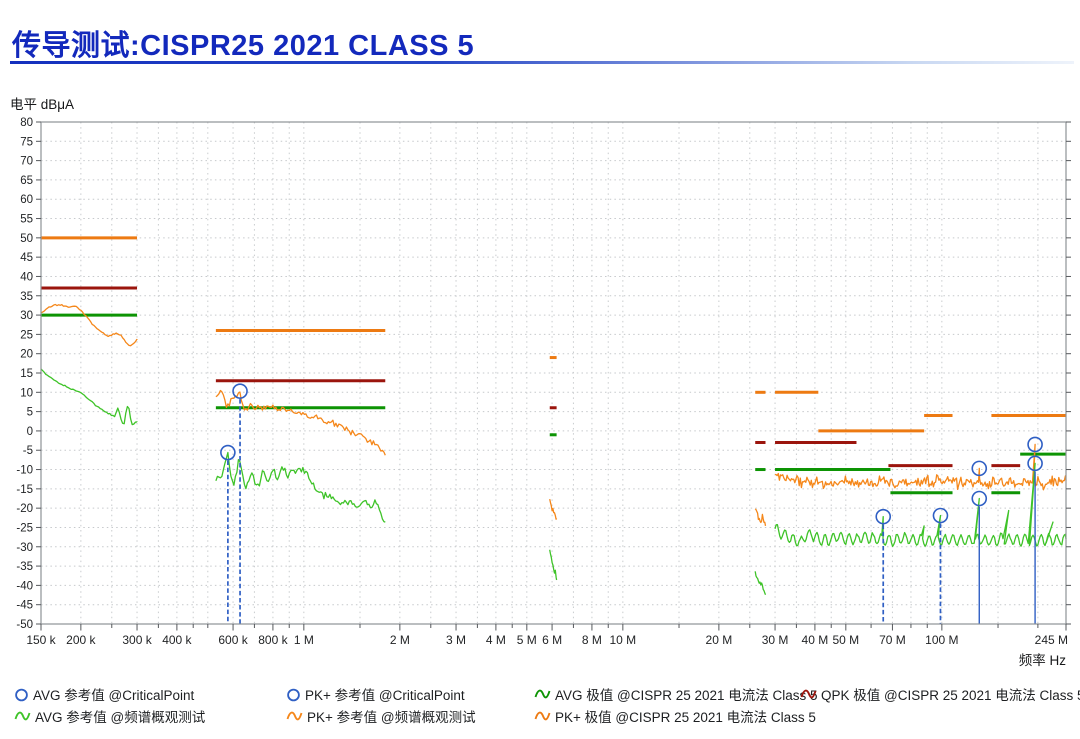  Describe the element at coordinates (114, 695) in the screenshot. I see `legend-label: AVG 参考值 @CriticalPoint` at that location.